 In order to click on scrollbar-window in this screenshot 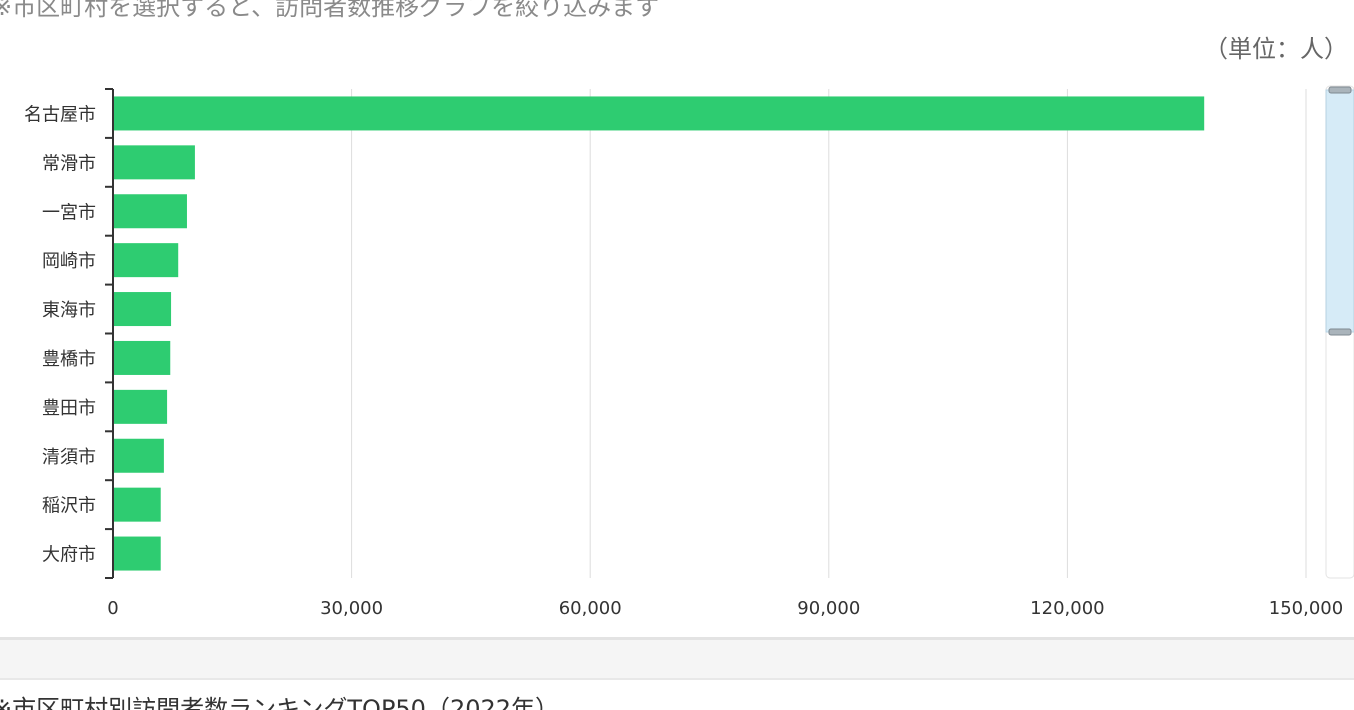, I will do `click(1339, 211)`.